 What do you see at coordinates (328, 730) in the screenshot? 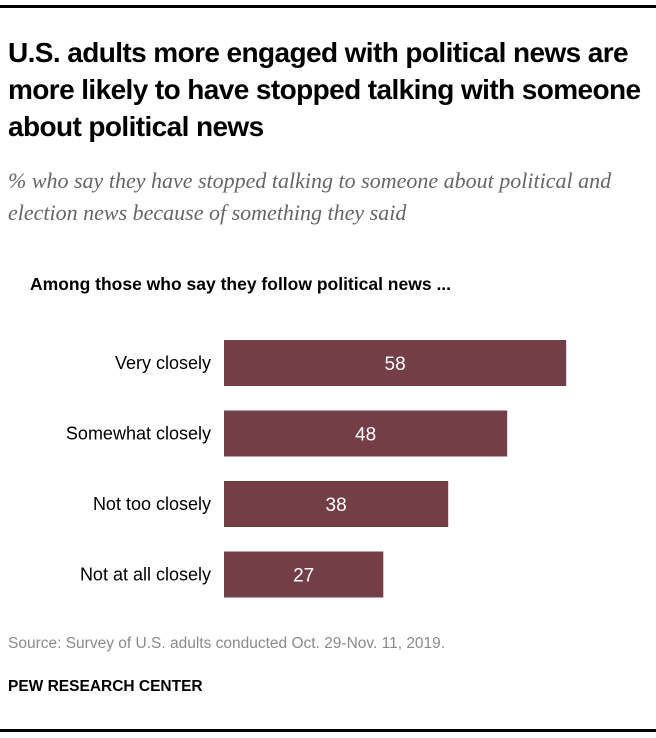
I see `bottom-rule` at bounding box center [328, 730].